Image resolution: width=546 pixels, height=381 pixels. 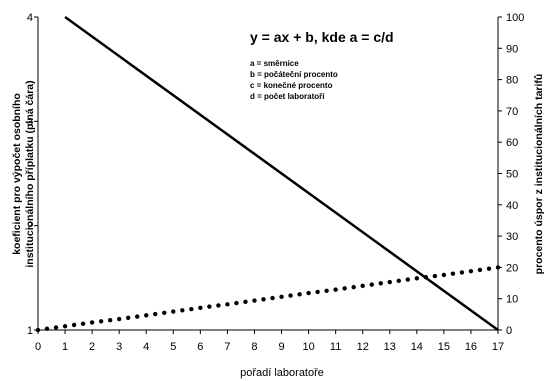 I want to click on x-tick-label: 2, so click(x=92, y=347).